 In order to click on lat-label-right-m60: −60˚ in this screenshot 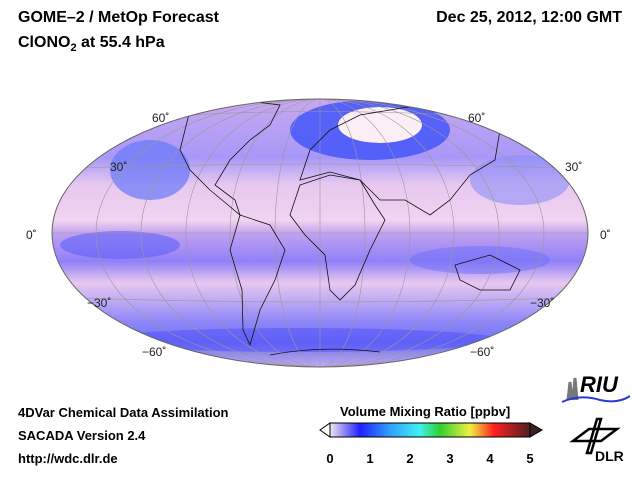, I will do `click(482, 352)`.